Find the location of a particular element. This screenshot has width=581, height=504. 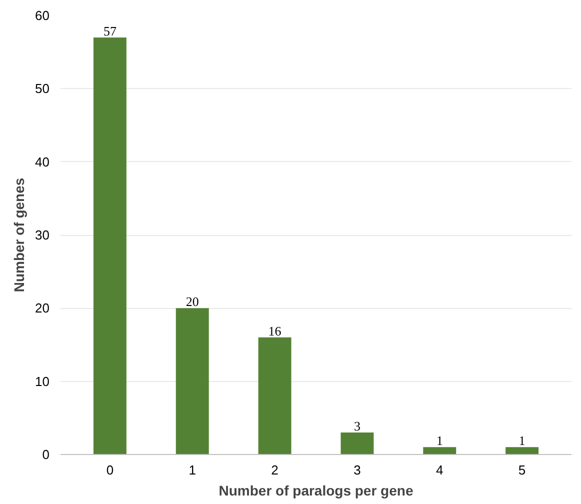

x-tick-label: 0 is located at coordinates (110, 470).